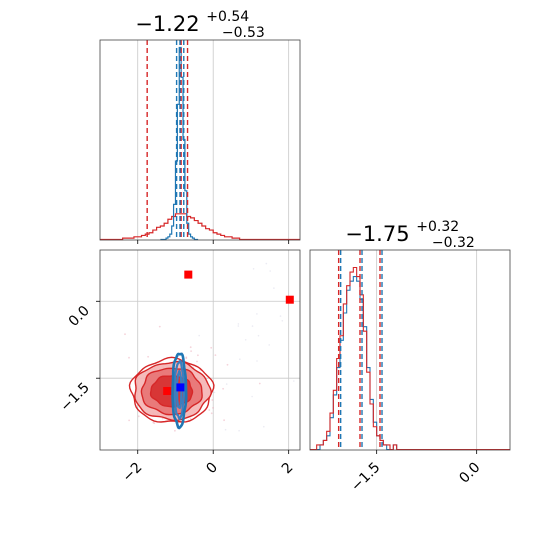 This screenshot has width=550, height=550. Describe the element at coordinates (79, 316) in the screenshot. I see `joint-ytick-label-0: 0.0` at that location.